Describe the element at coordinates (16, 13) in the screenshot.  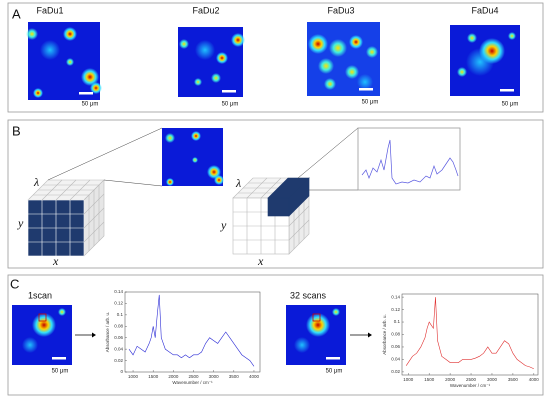
I see `panel-label: A` at that location.